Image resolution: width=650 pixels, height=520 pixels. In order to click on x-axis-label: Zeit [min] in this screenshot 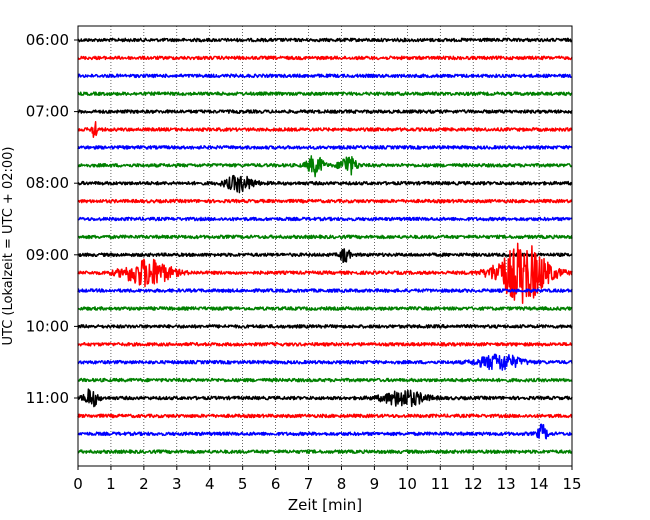, I will do `click(325, 505)`.